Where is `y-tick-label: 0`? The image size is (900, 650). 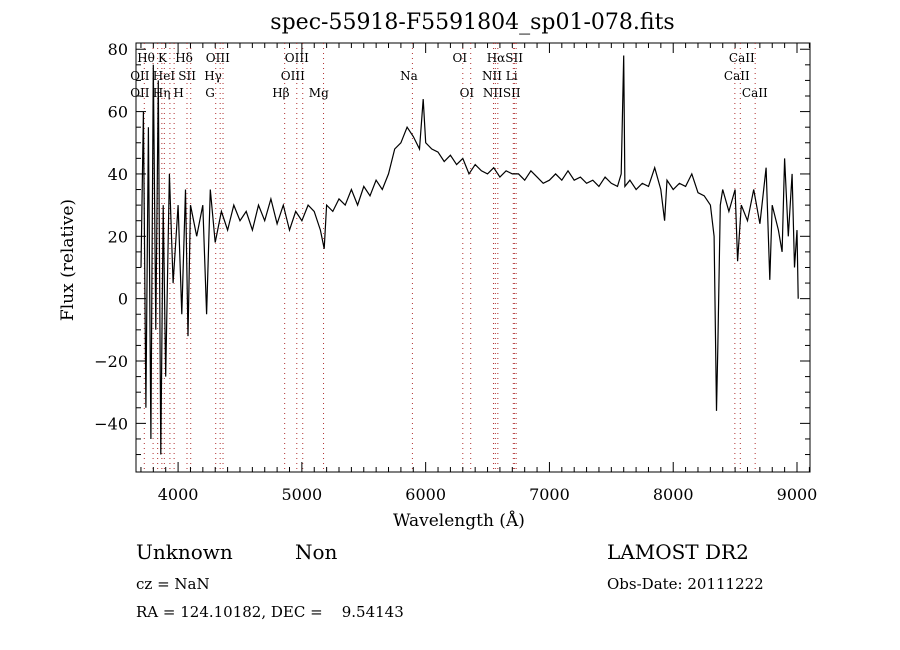 y-tick-label: 0 is located at coordinates (123, 299).